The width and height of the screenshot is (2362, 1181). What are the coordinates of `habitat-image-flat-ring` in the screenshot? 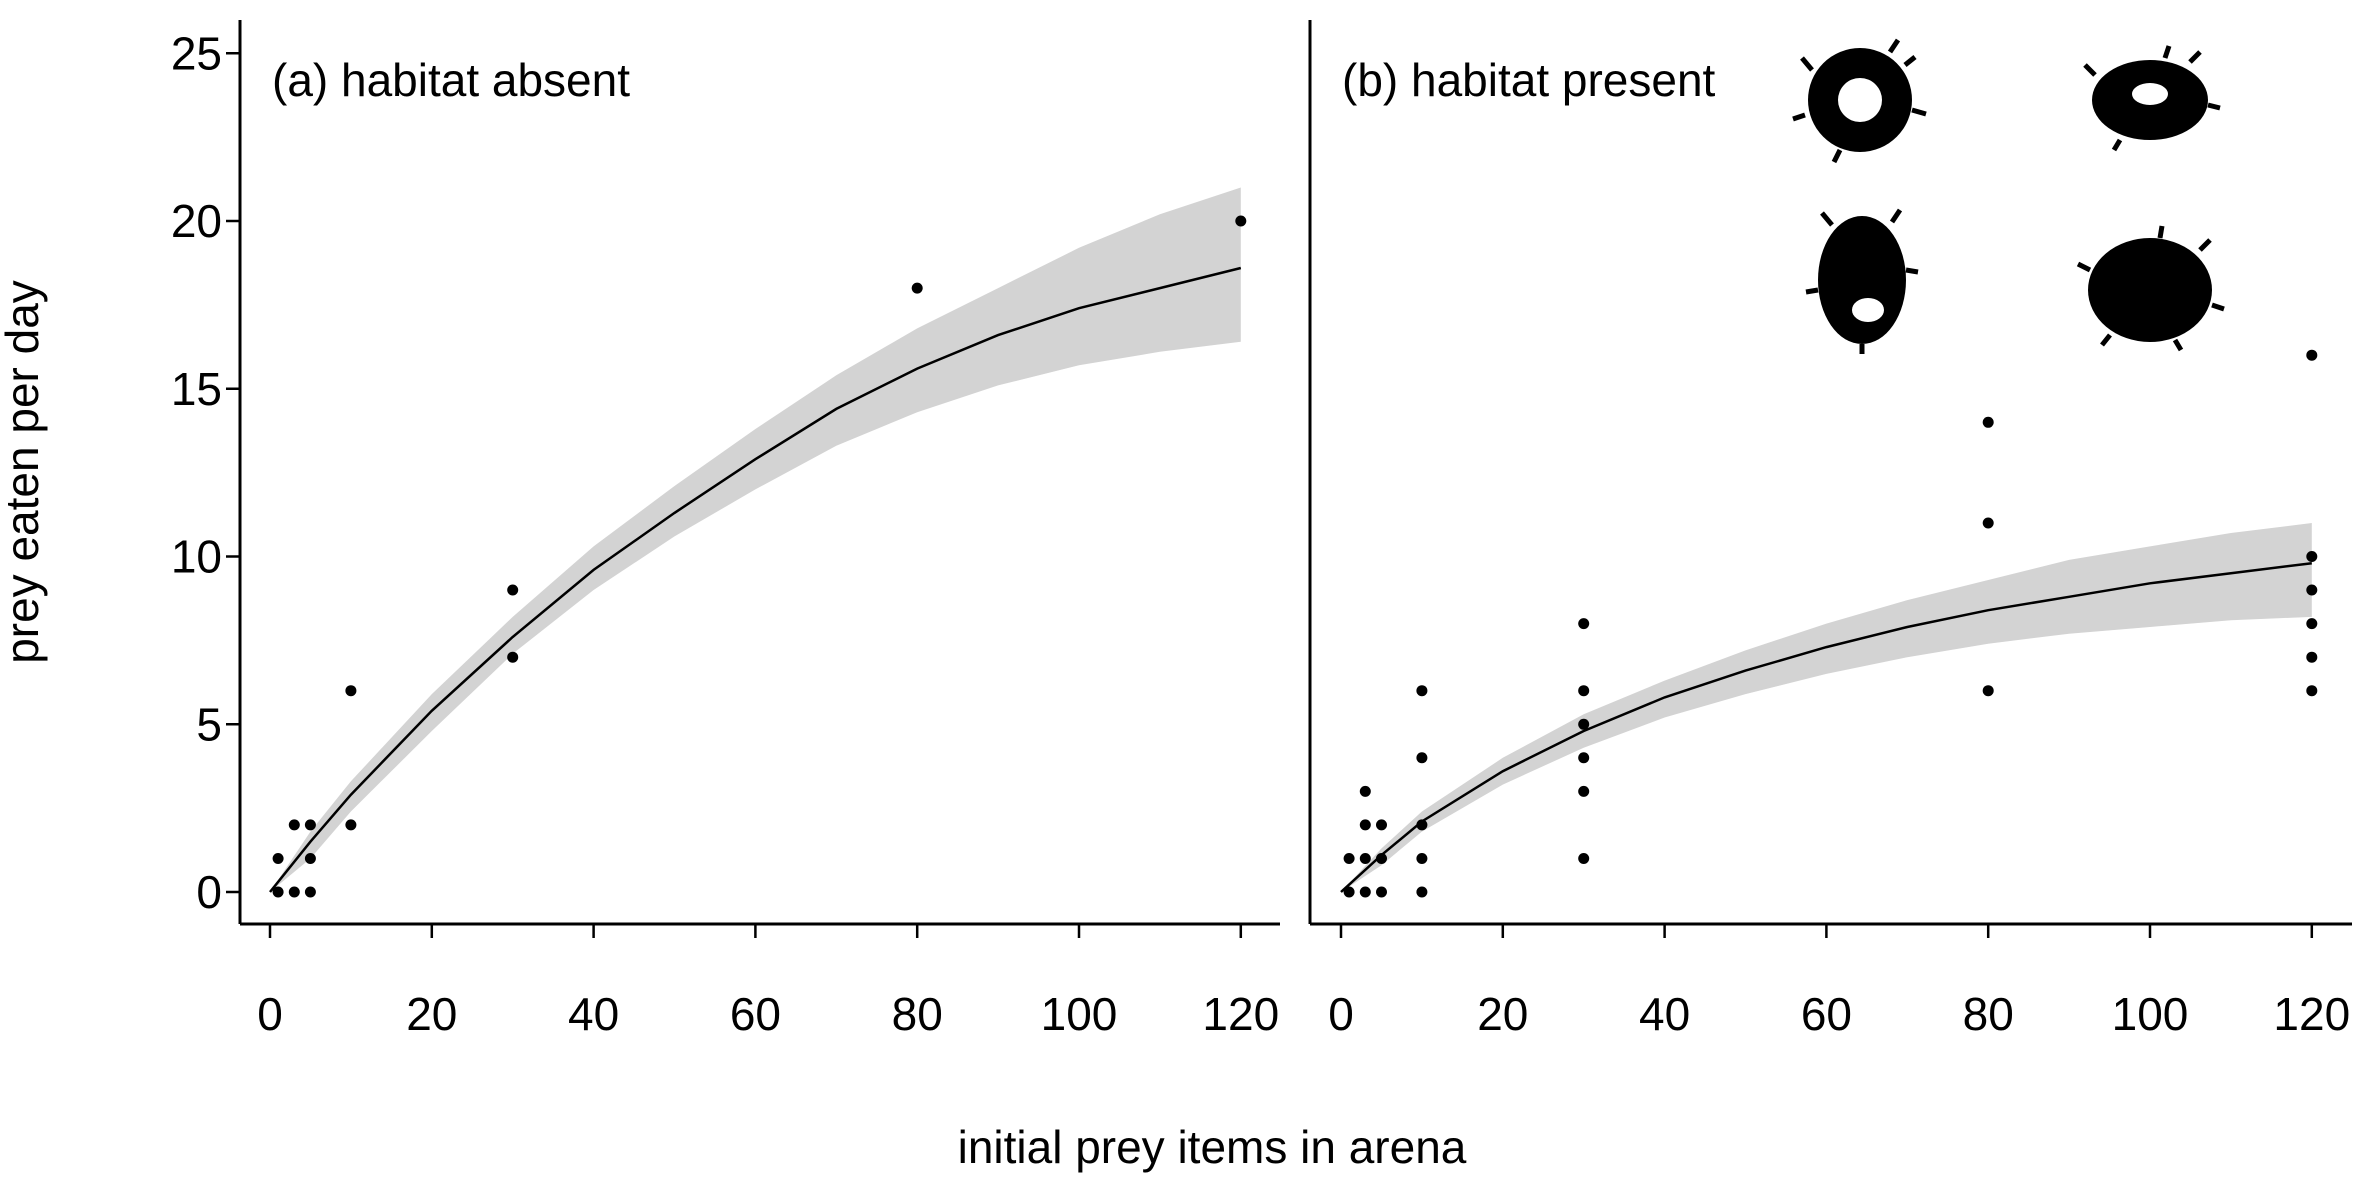 It's located at (2152, 98).